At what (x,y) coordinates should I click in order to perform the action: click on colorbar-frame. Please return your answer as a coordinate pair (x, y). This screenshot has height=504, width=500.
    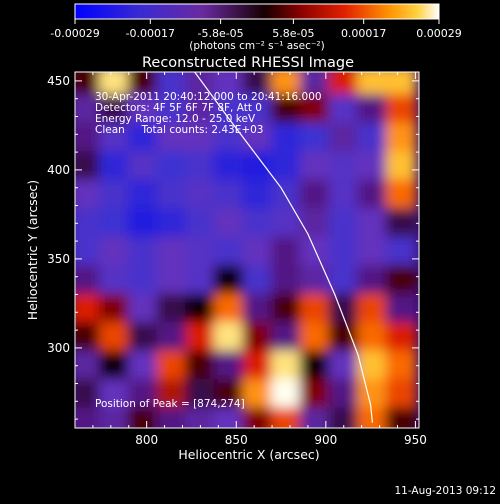
    Looking at the image, I should click on (257, 11).